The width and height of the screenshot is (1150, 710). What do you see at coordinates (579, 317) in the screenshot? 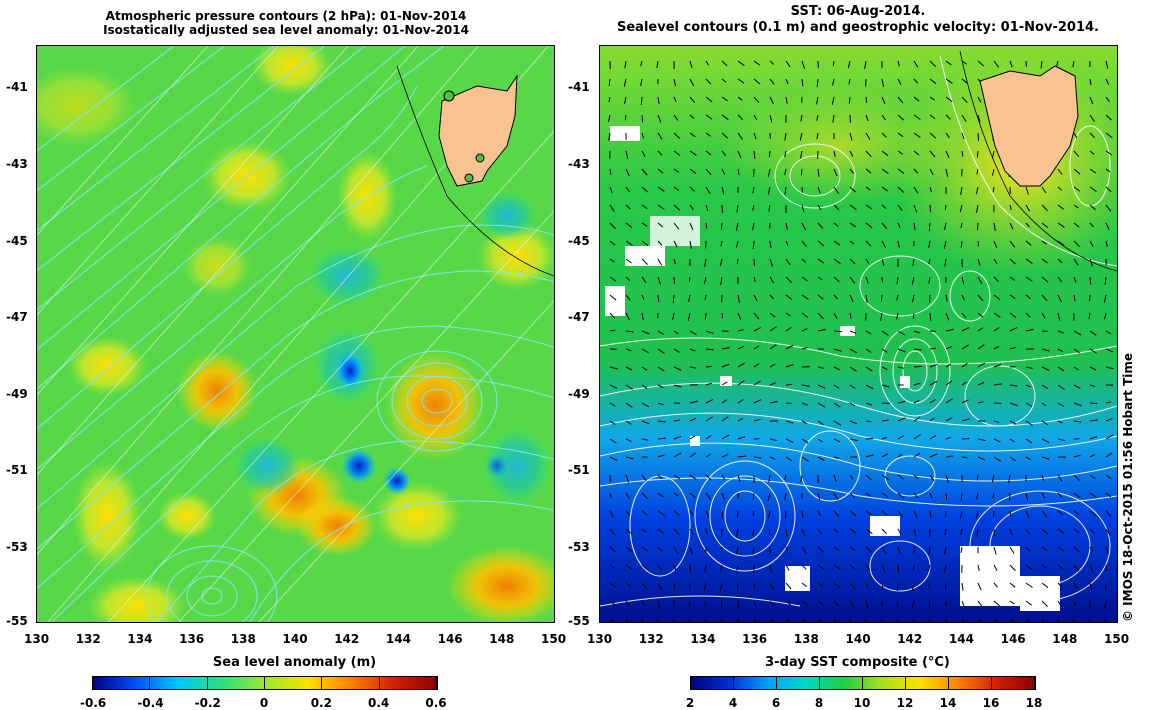
I see `lat-tick-label: -47` at bounding box center [579, 317].